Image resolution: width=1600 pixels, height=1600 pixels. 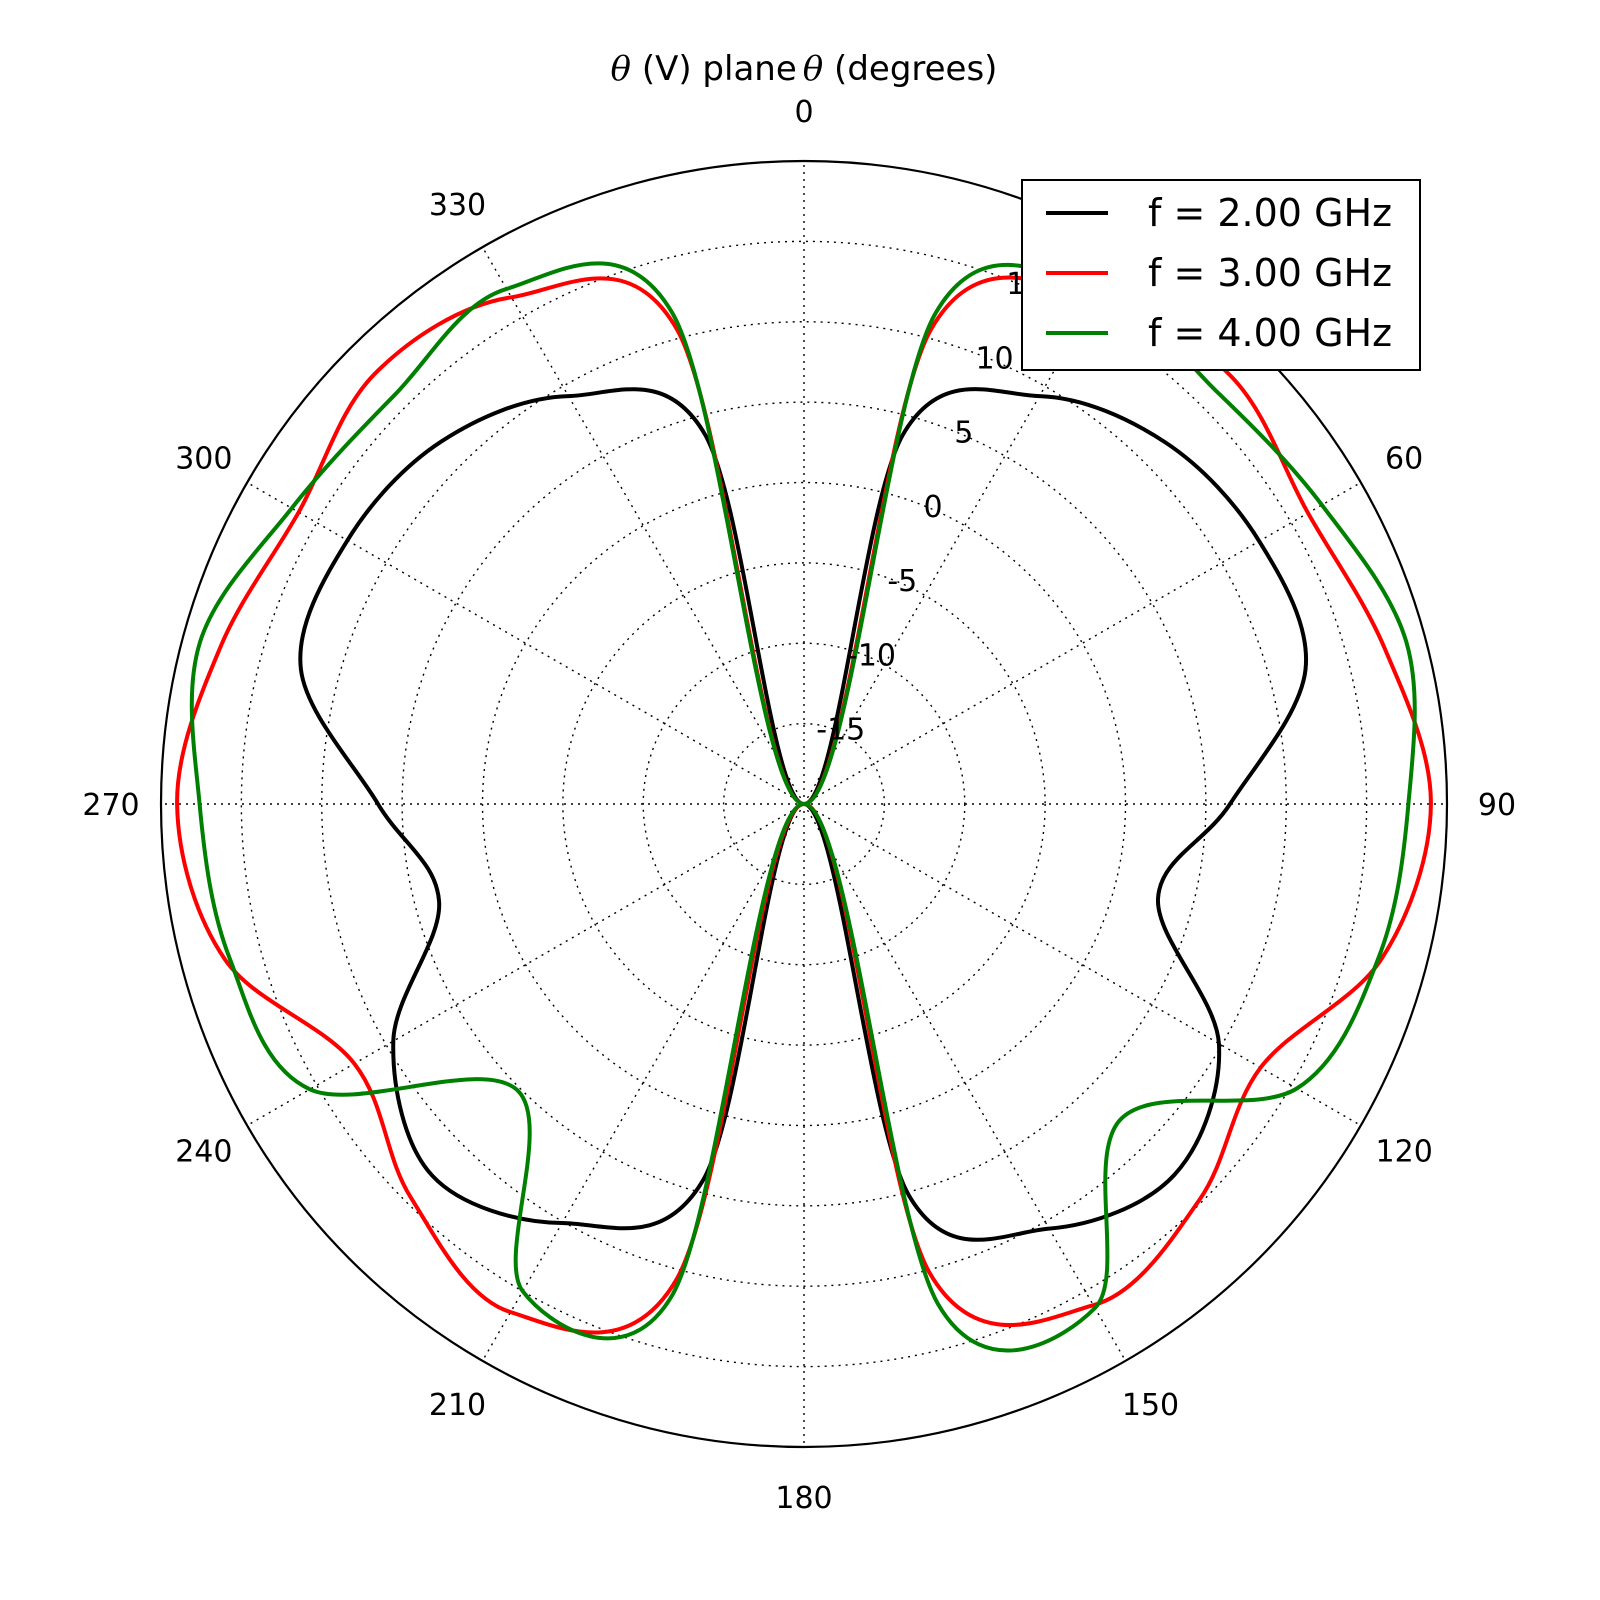 What do you see at coordinates (1497, 805) in the screenshot?
I see `theta-tick-label: 90` at bounding box center [1497, 805].